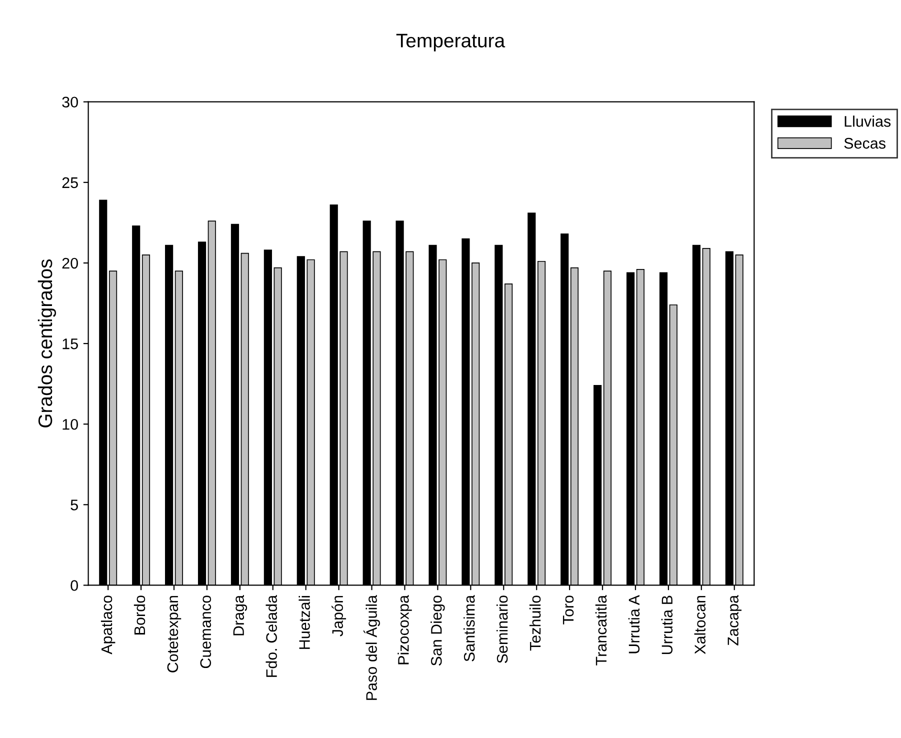 This screenshot has height=738, width=901. Describe the element at coordinates (437, 631) in the screenshot. I see `x-tick-label: San Diego` at that location.